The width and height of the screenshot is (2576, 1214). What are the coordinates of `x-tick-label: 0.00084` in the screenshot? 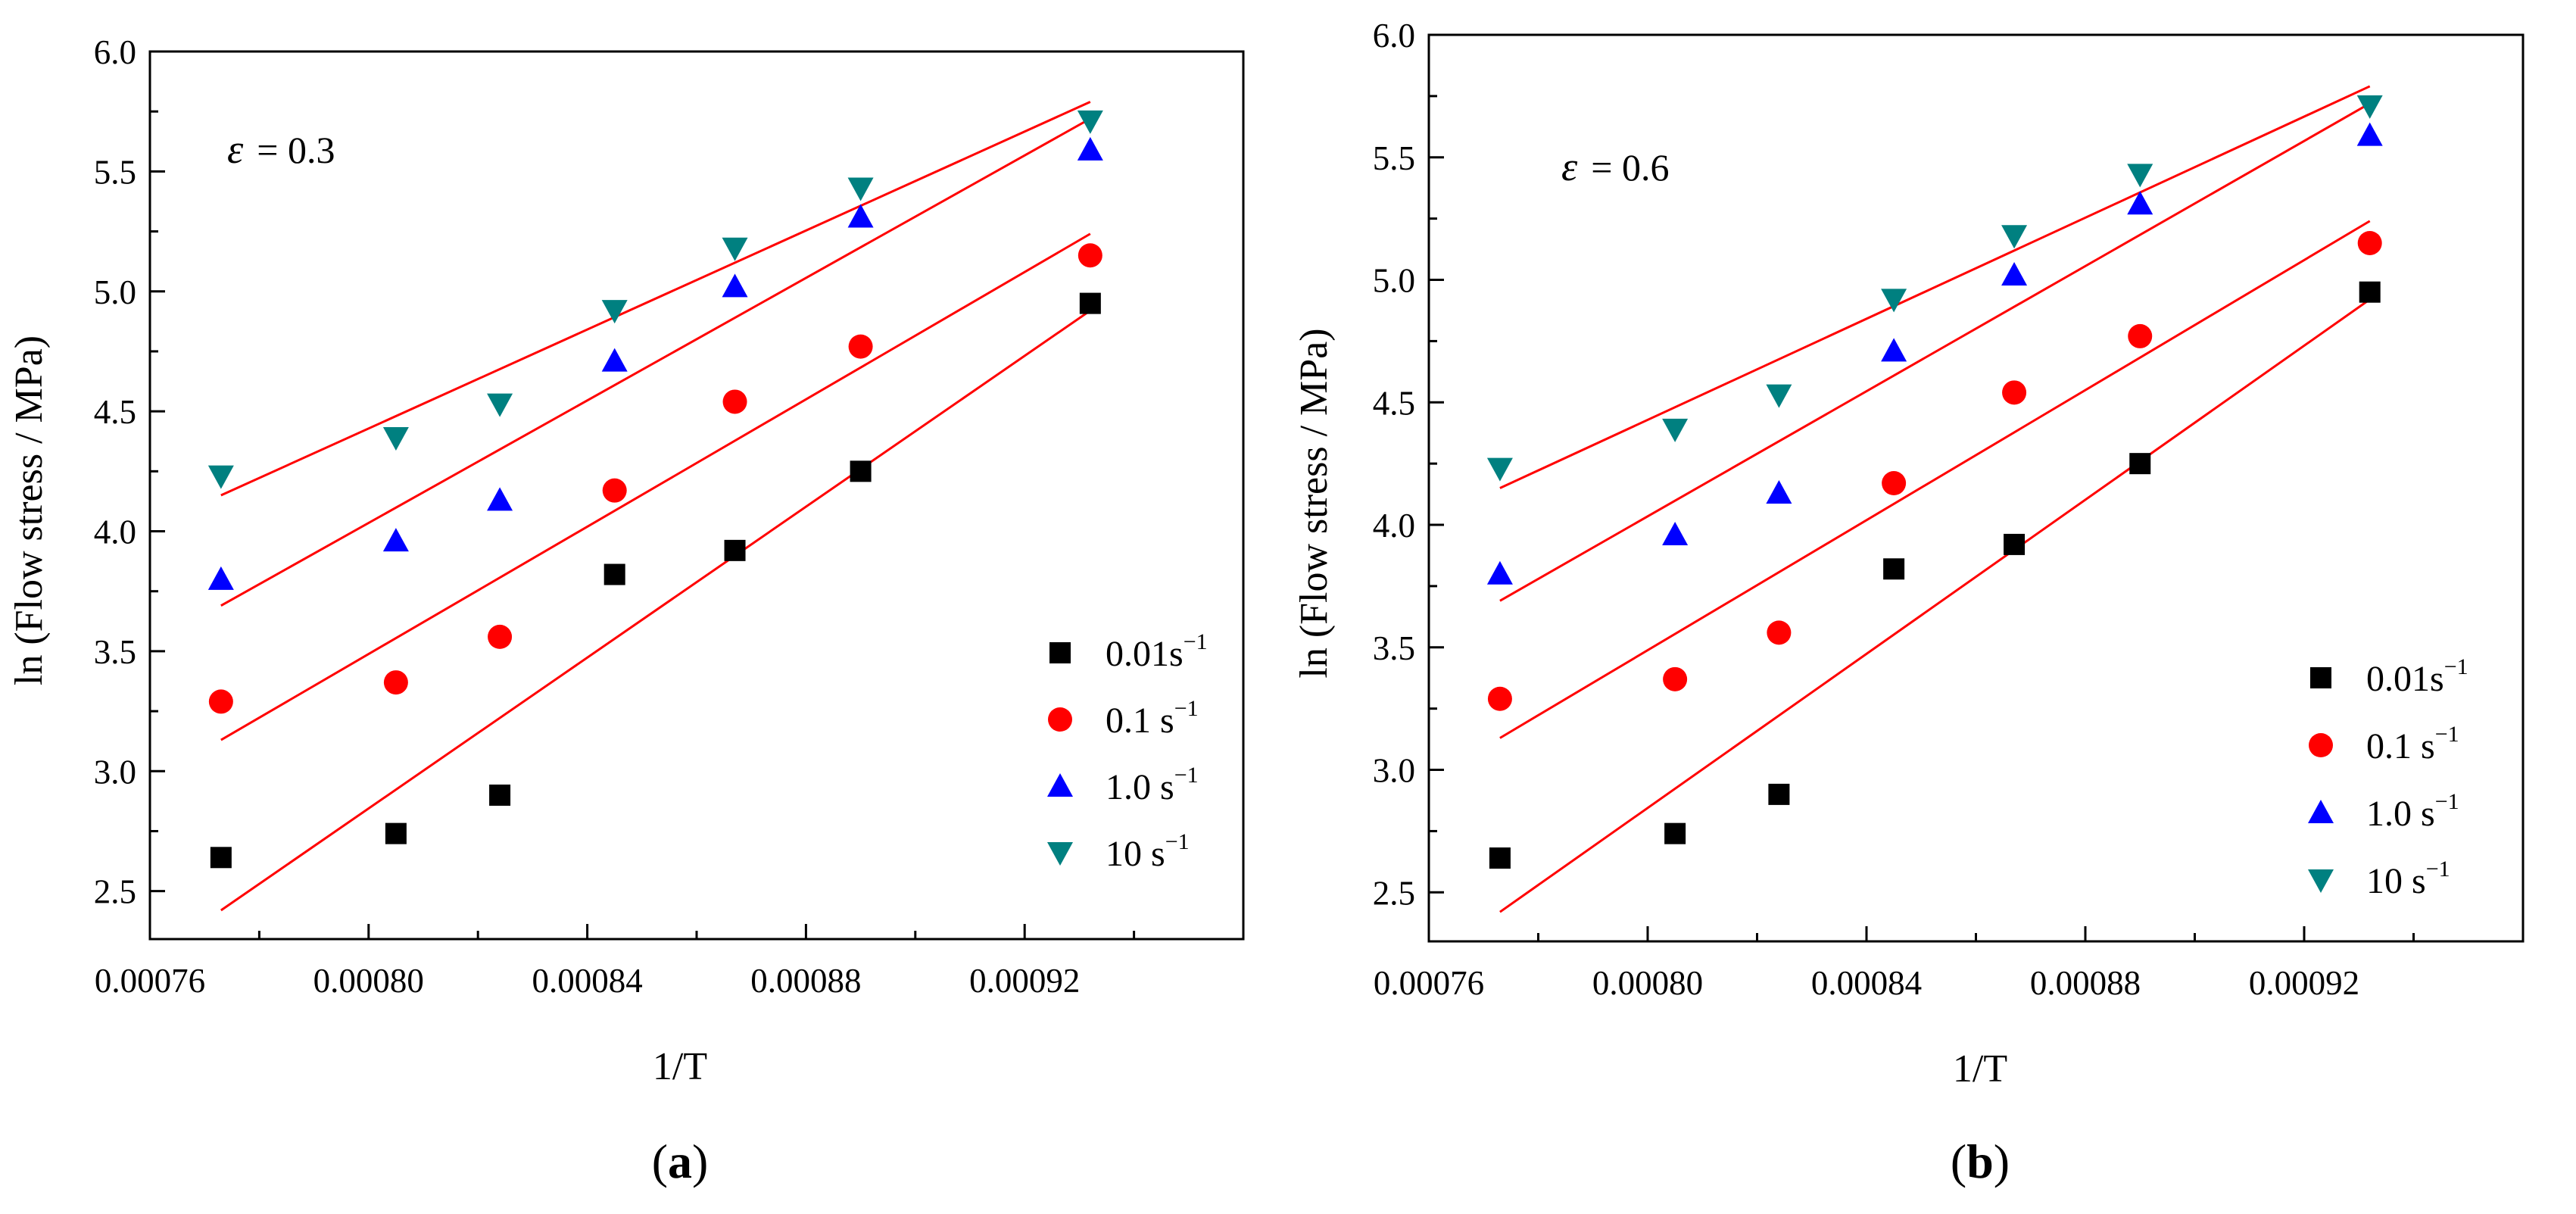 It's located at (1866, 983).